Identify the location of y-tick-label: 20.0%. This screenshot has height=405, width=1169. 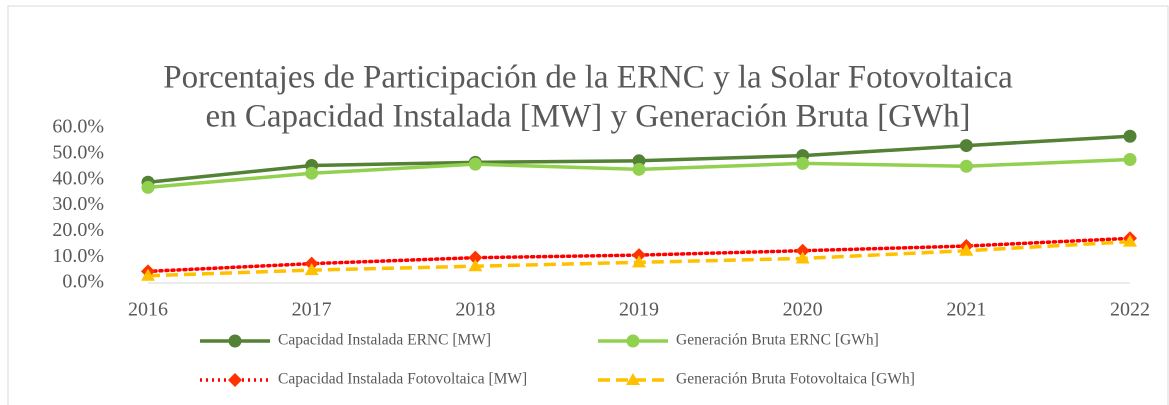
(78, 230).